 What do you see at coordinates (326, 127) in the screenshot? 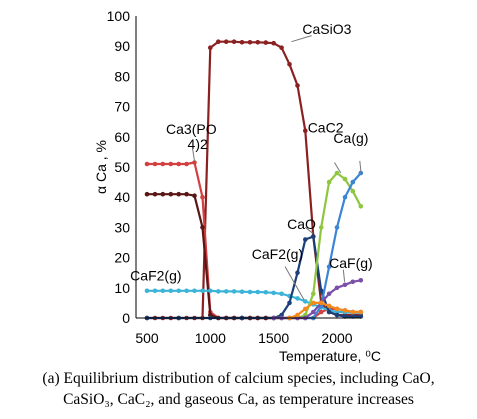
I see `annotation-label: CaC2` at bounding box center [326, 127].